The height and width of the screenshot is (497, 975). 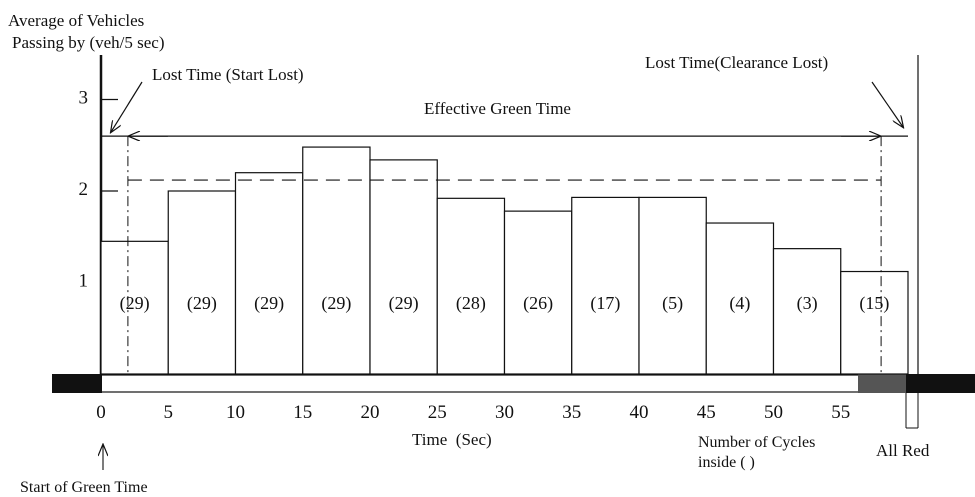 What do you see at coordinates (84, 189) in the screenshot?
I see `y-tick-label-1: 2` at bounding box center [84, 189].